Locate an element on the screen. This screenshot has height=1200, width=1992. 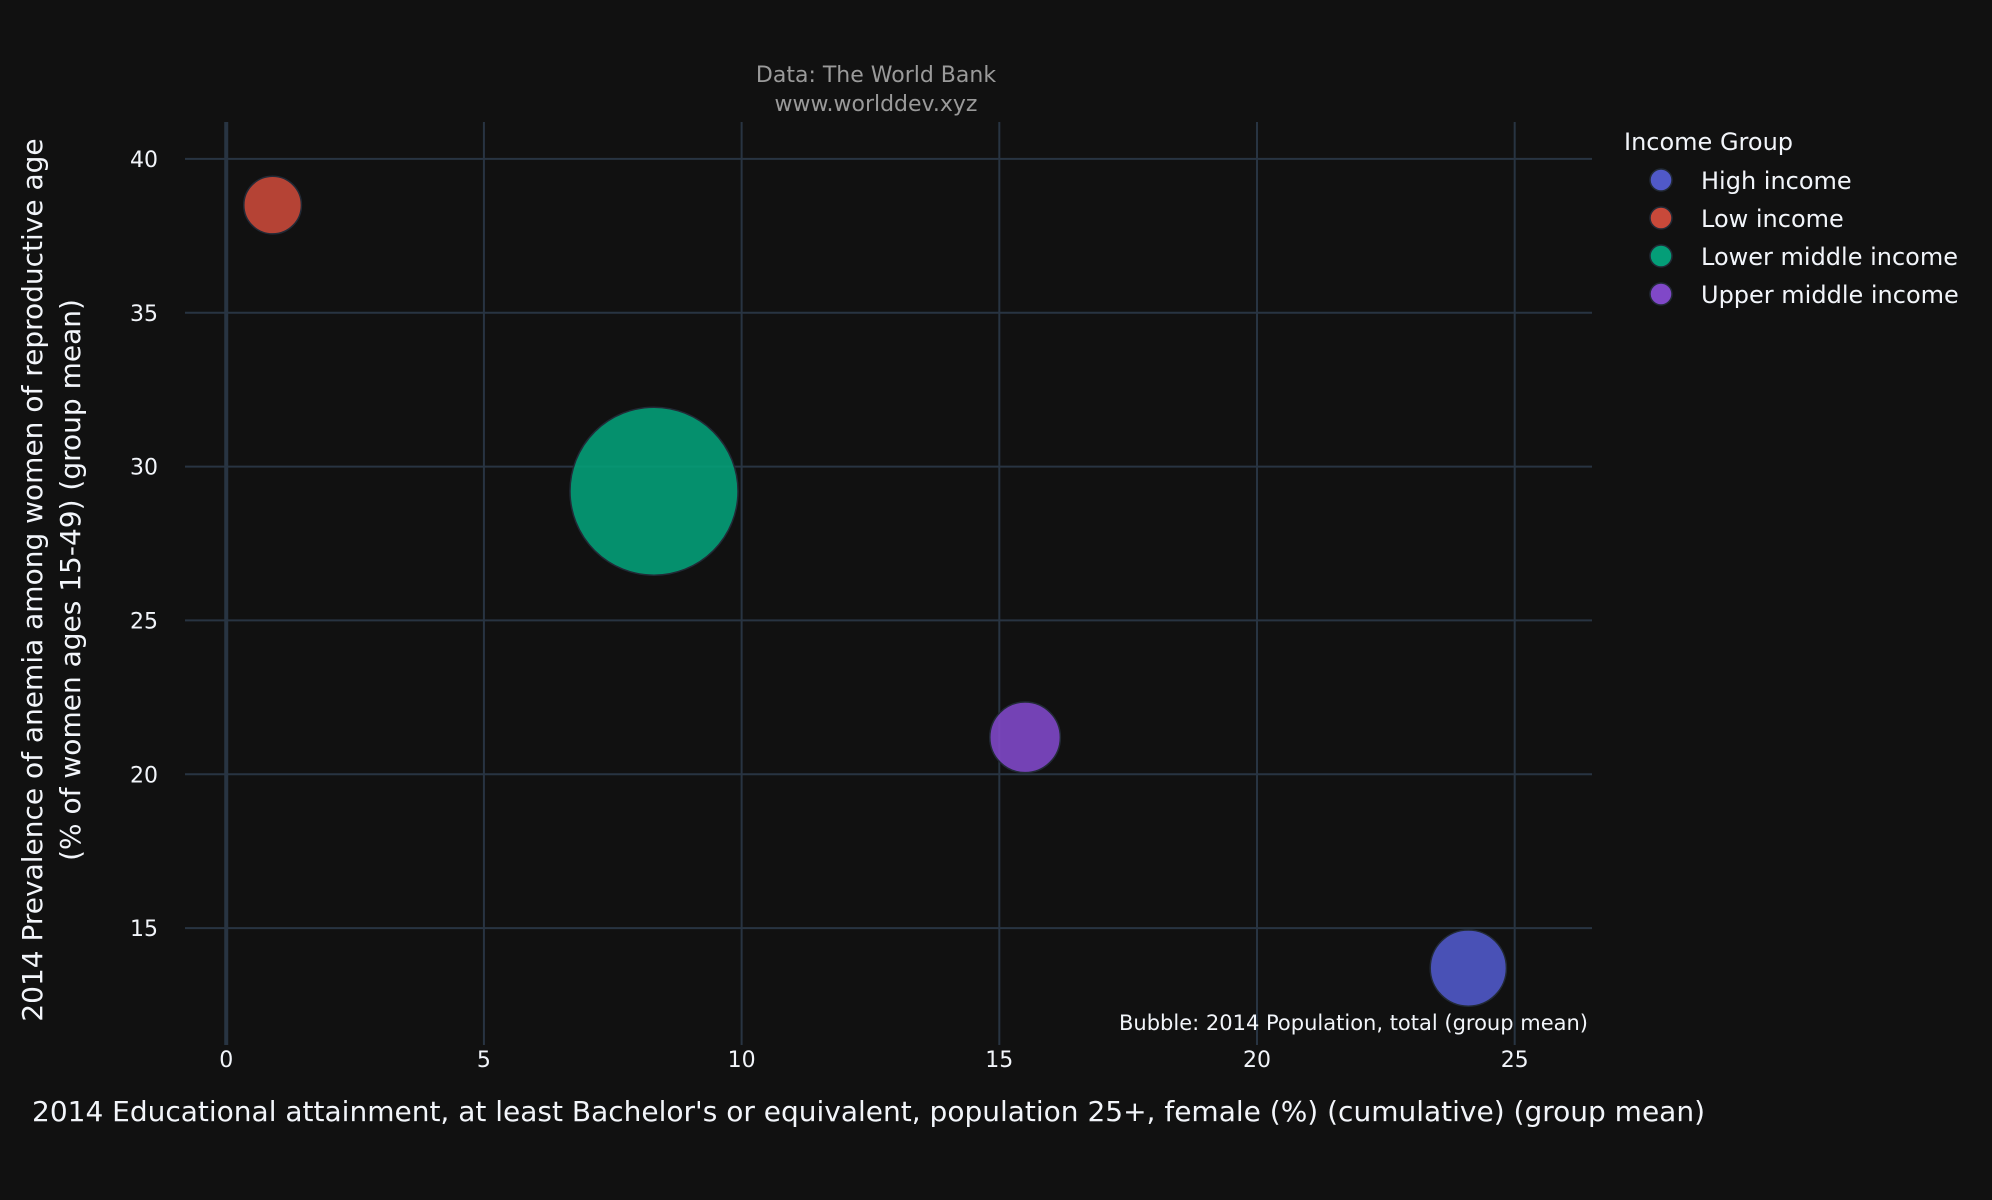
legend-item-lower-middle-income: Lower middle income is located at coordinates (1803, 257).